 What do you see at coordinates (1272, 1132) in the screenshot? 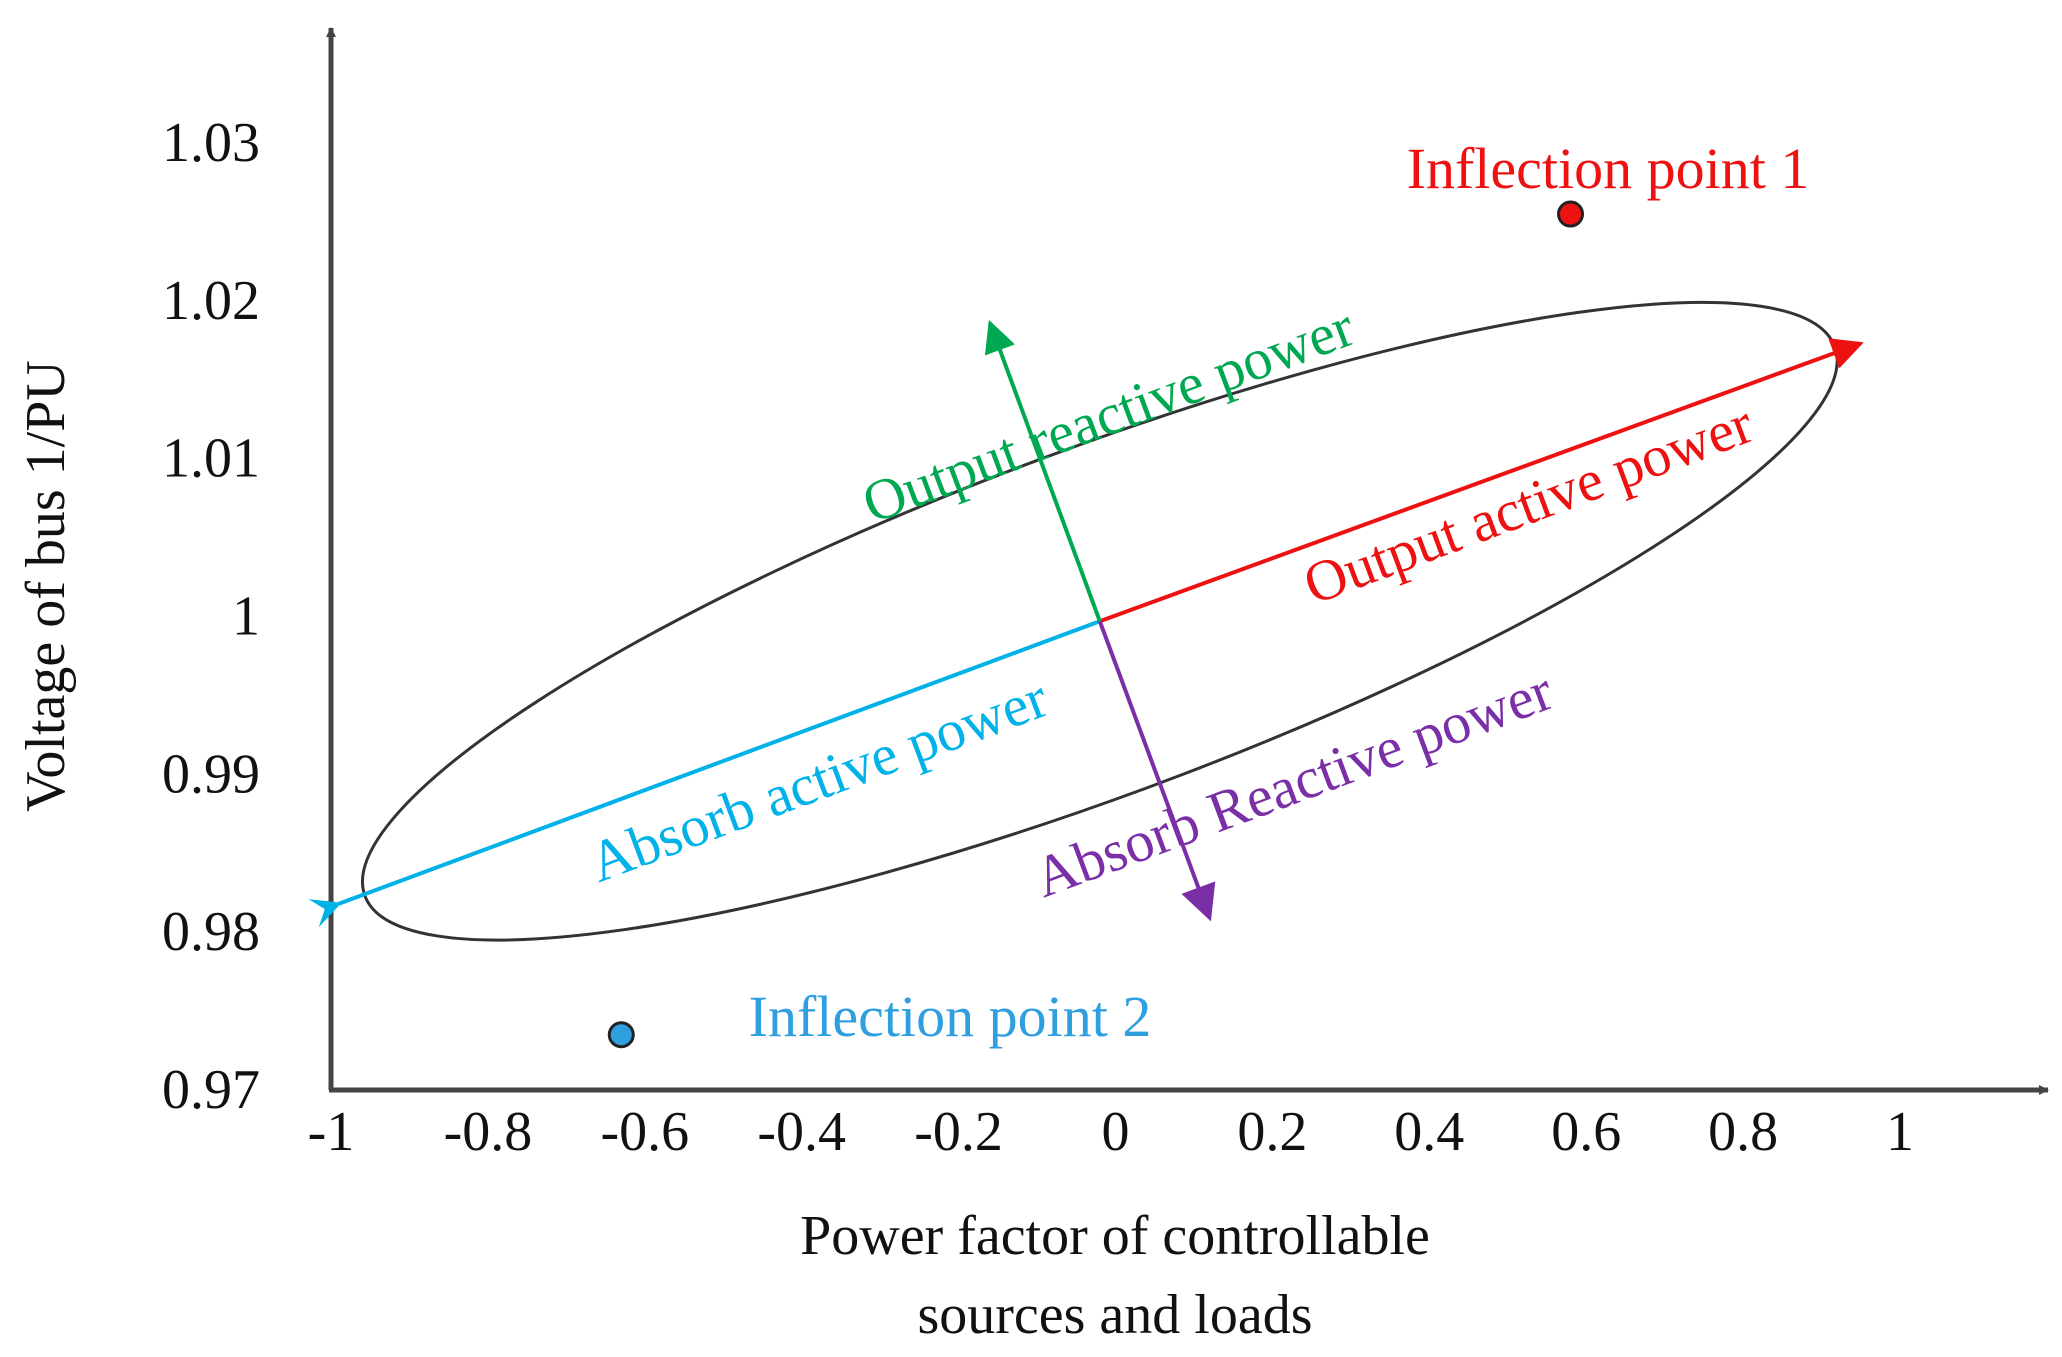
I see `x-tick-label: 0.2` at bounding box center [1272, 1132].